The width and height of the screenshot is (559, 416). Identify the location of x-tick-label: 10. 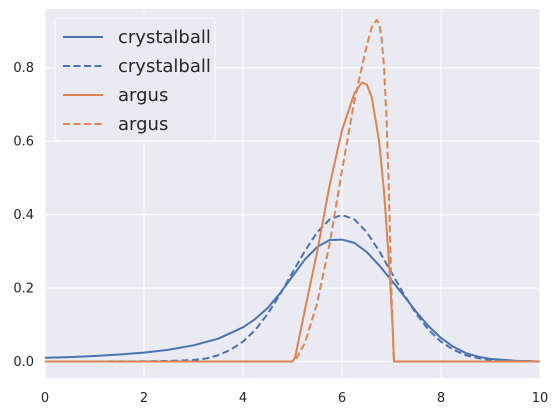
(540, 398).